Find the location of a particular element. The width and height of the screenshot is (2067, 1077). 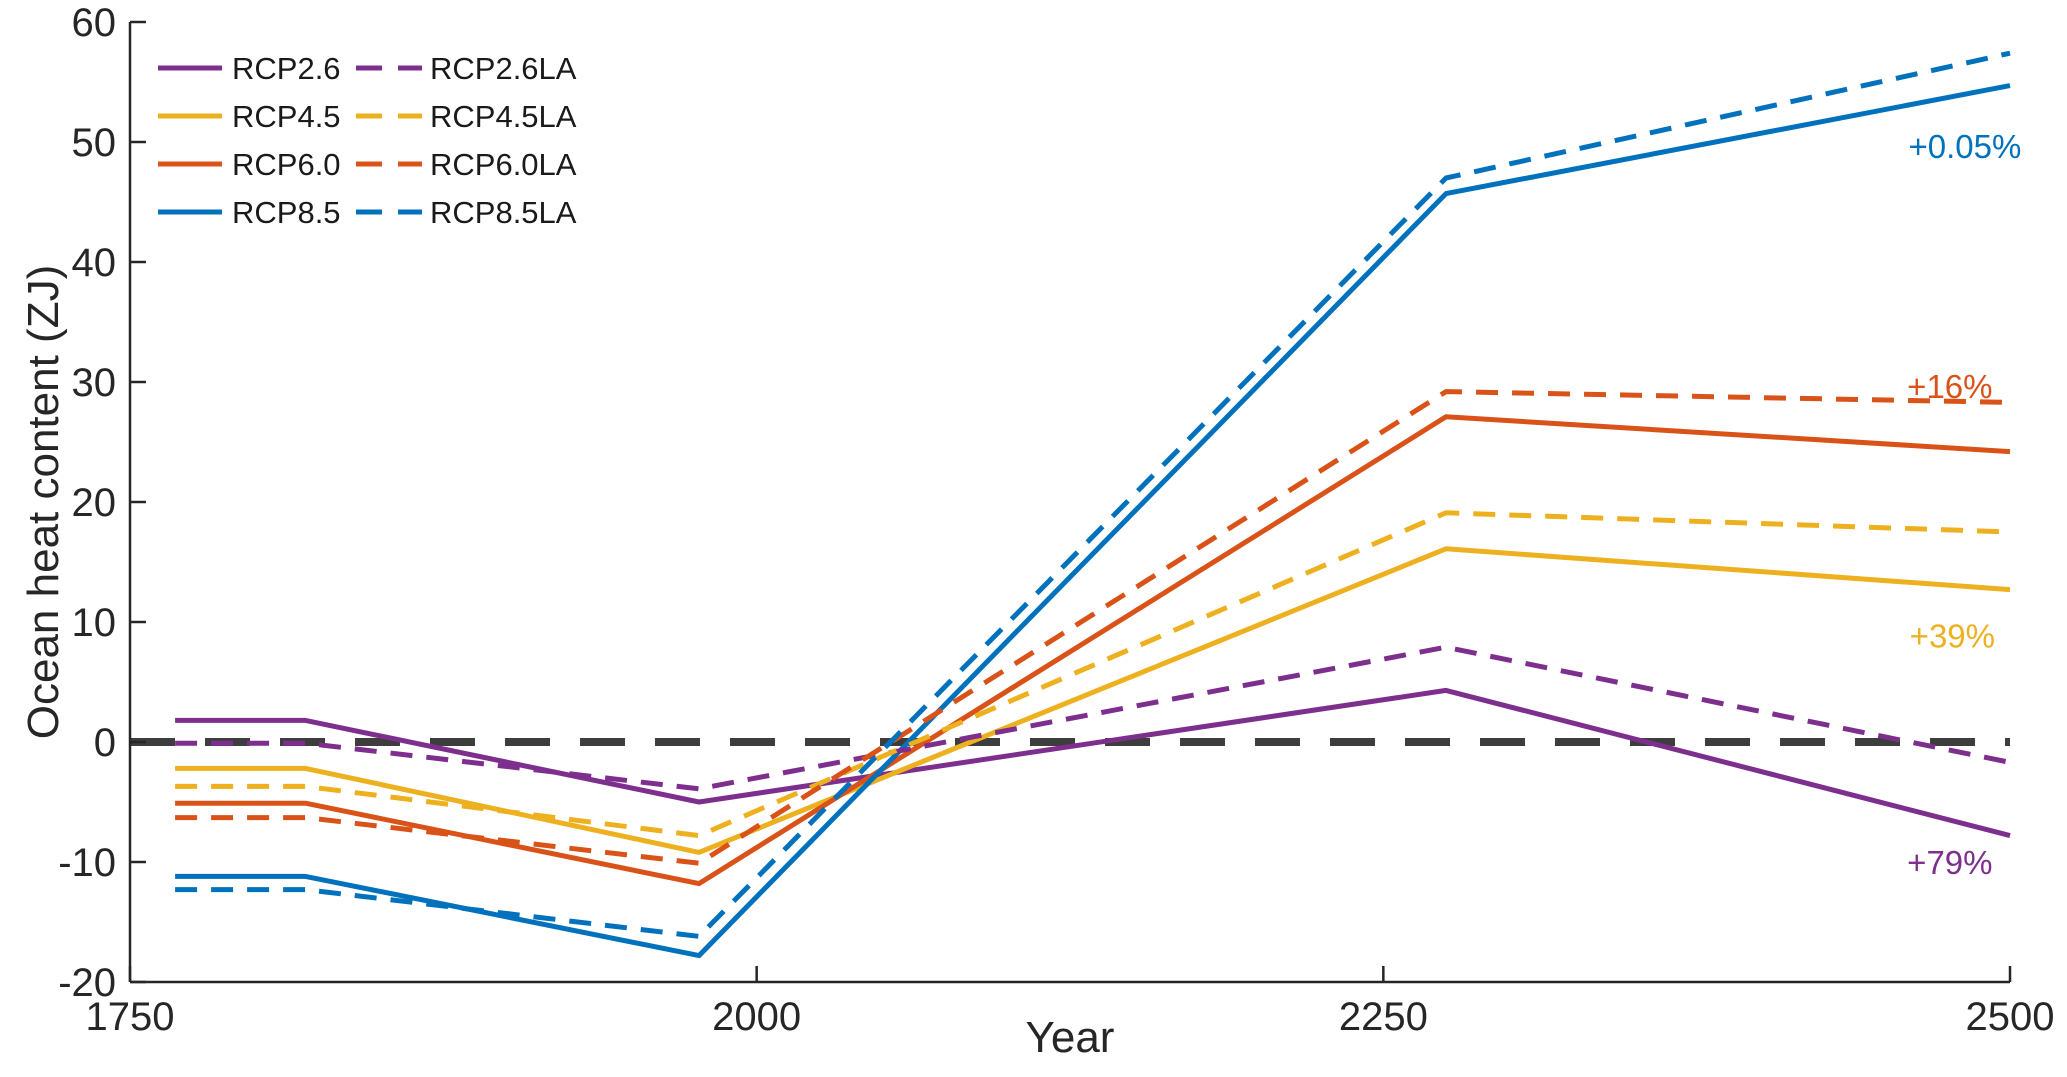

x-tick-label: 2250 is located at coordinates (1383, 1017).